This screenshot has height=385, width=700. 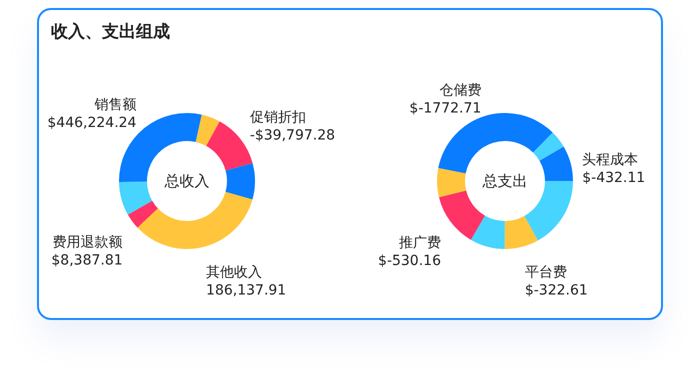 I want to click on text: $-432.11, so click(x=614, y=178).